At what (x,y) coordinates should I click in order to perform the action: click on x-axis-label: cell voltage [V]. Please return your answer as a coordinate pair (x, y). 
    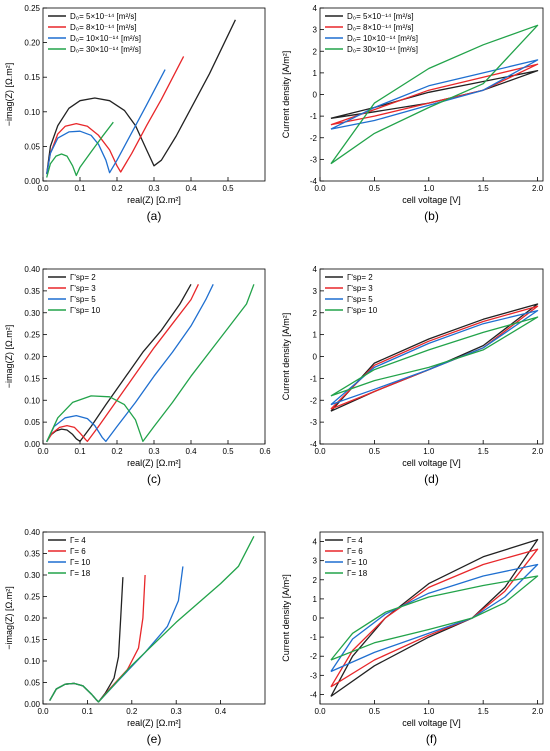
    Looking at the image, I should click on (431, 463).